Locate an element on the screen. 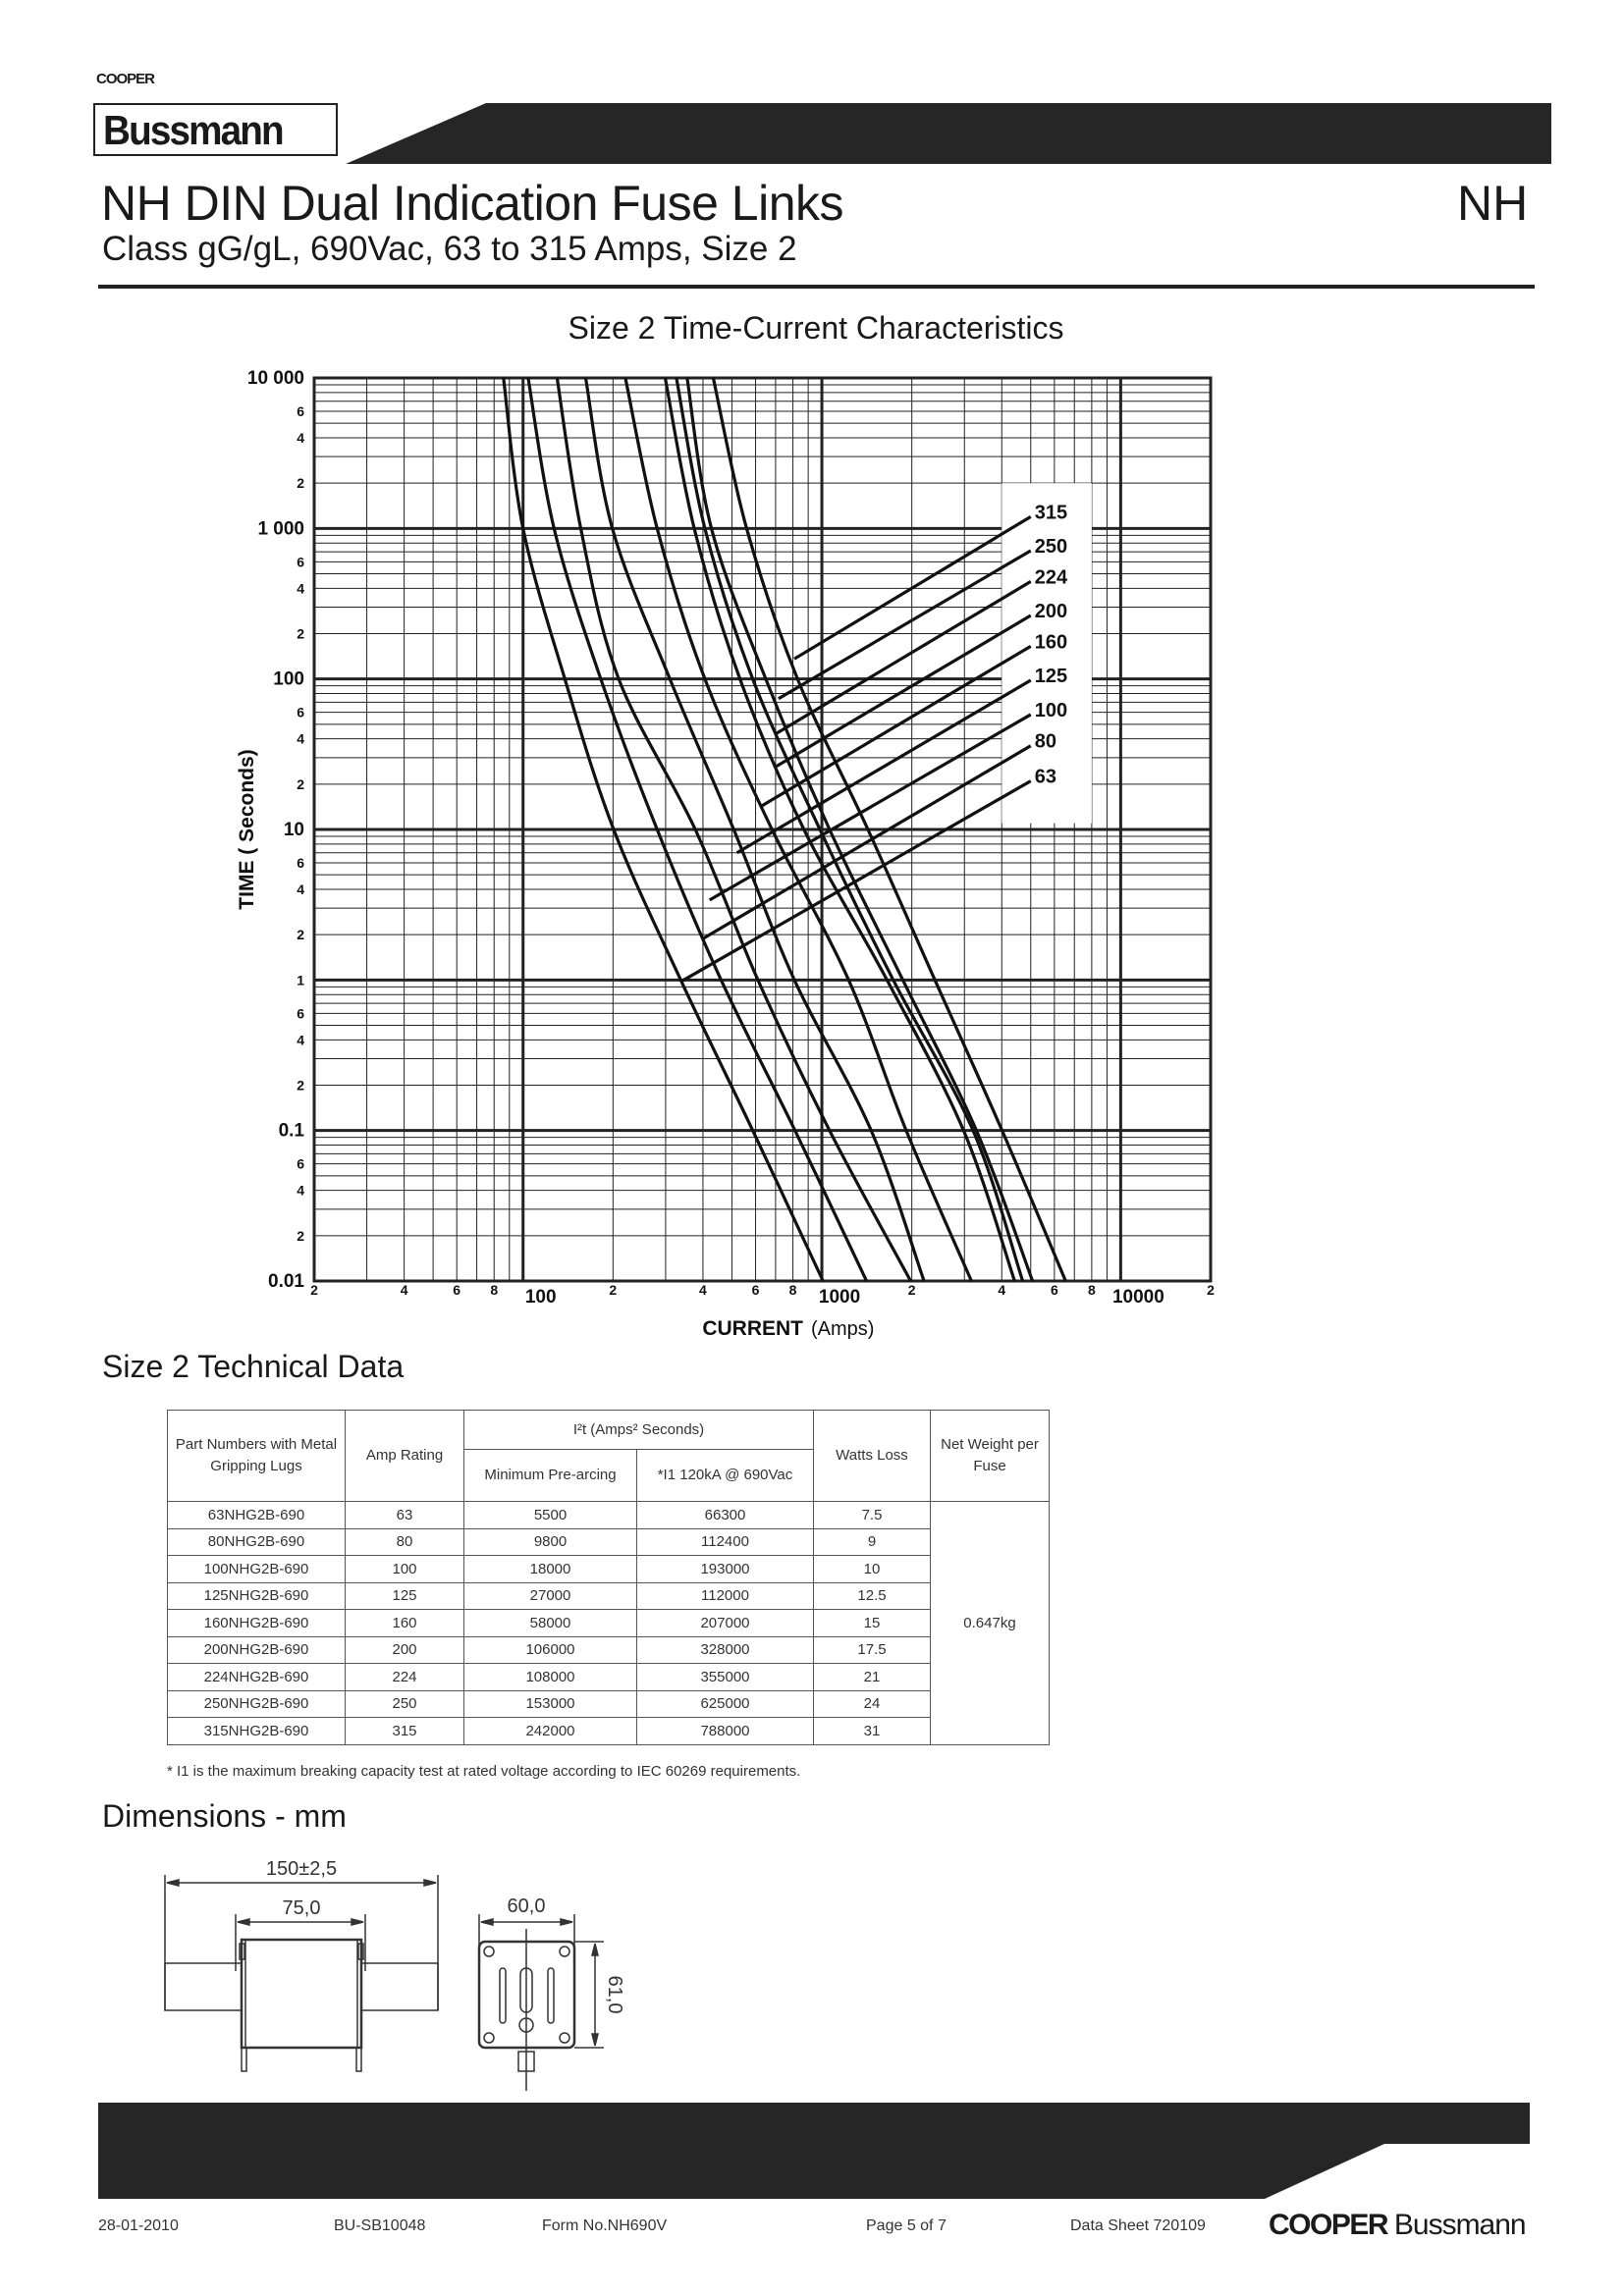 Image resolution: width=1624 pixels, height=2296 pixels. curve-label-100: 100 is located at coordinates (1051, 711).